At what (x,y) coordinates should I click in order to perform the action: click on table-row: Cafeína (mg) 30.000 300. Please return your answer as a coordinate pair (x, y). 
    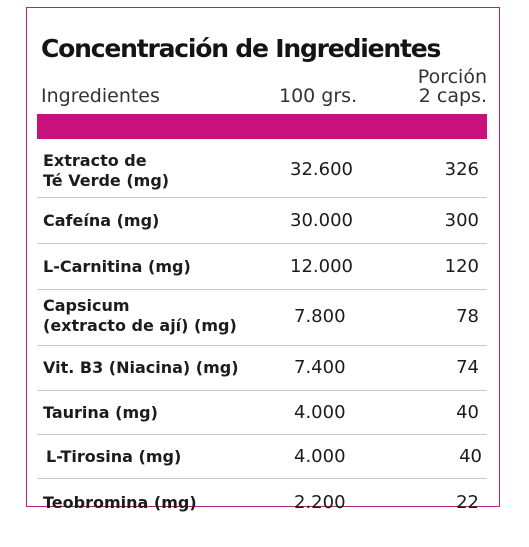
    Looking at the image, I should click on (262, 221).